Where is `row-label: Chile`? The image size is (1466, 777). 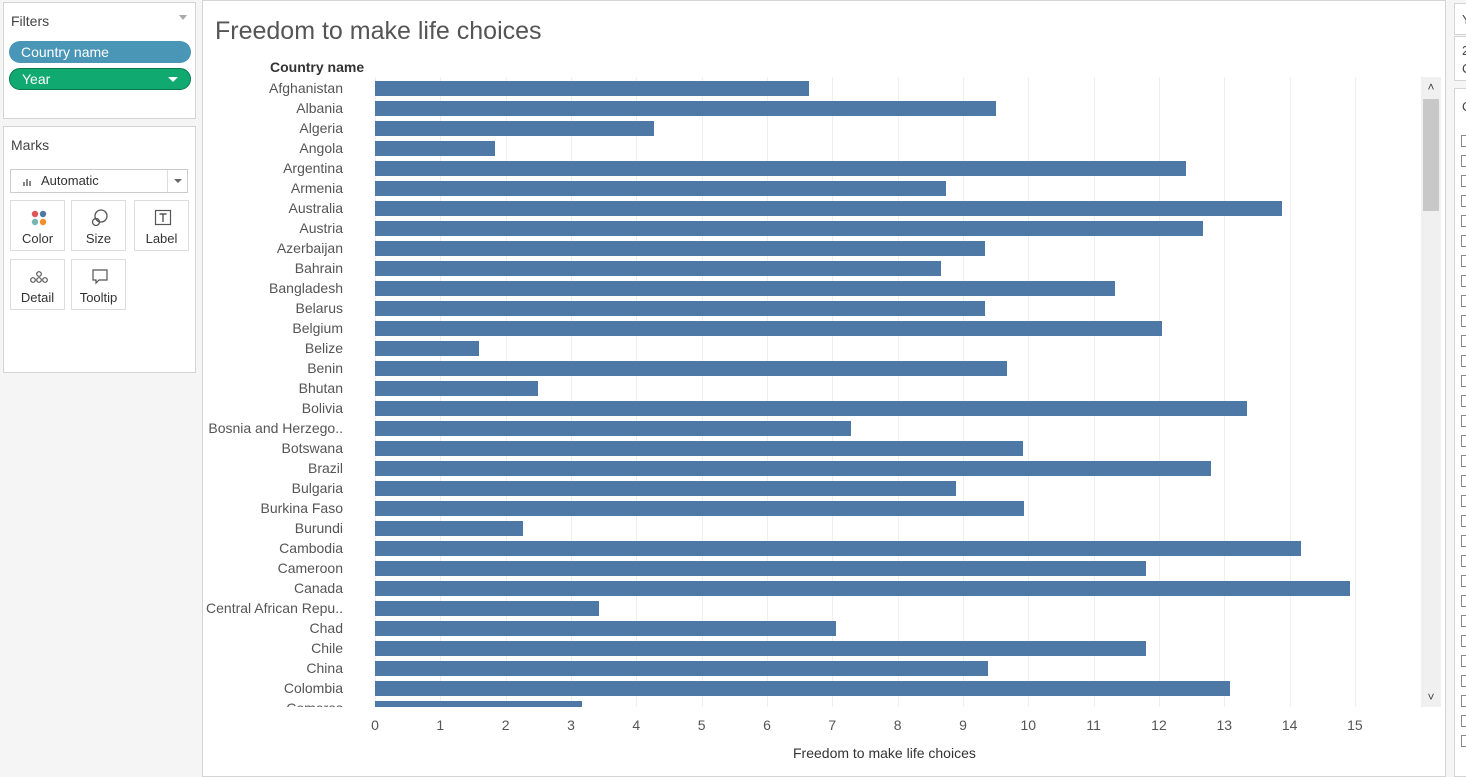 row-label: Chile is located at coordinates (327, 648).